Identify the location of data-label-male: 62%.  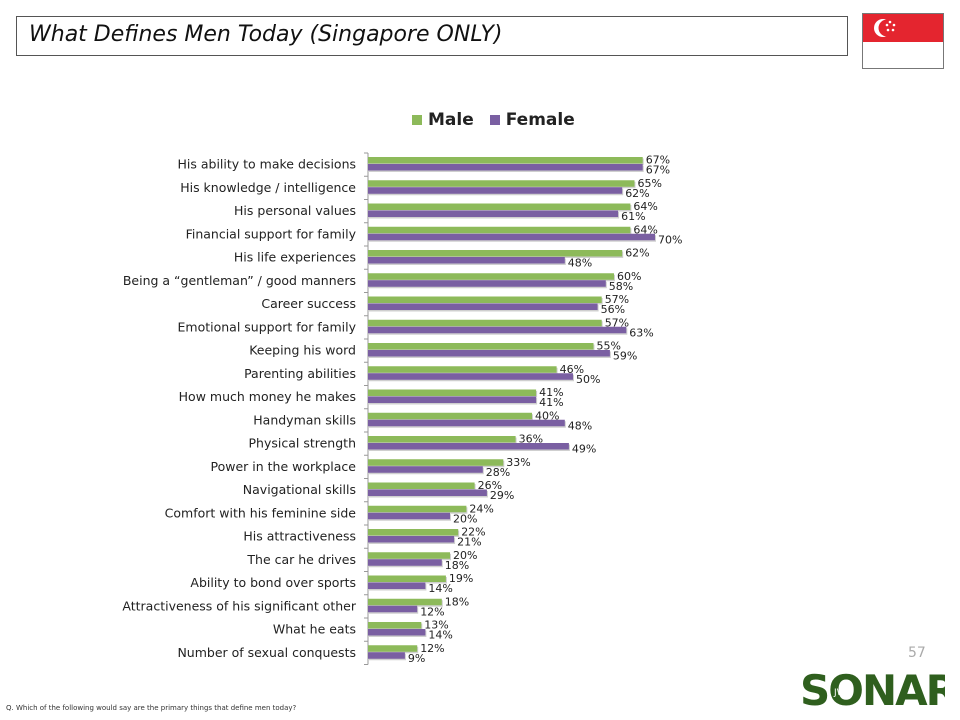
(637, 253).